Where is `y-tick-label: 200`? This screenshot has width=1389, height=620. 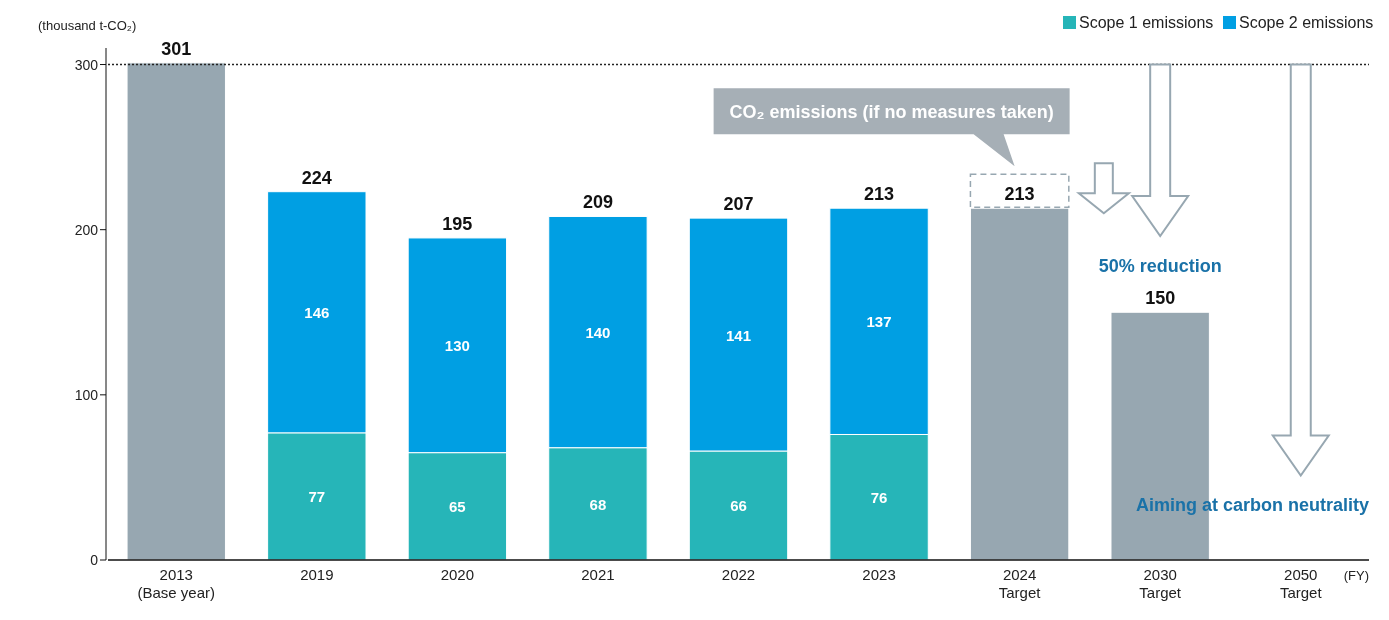 y-tick-label: 200 is located at coordinates (86, 229).